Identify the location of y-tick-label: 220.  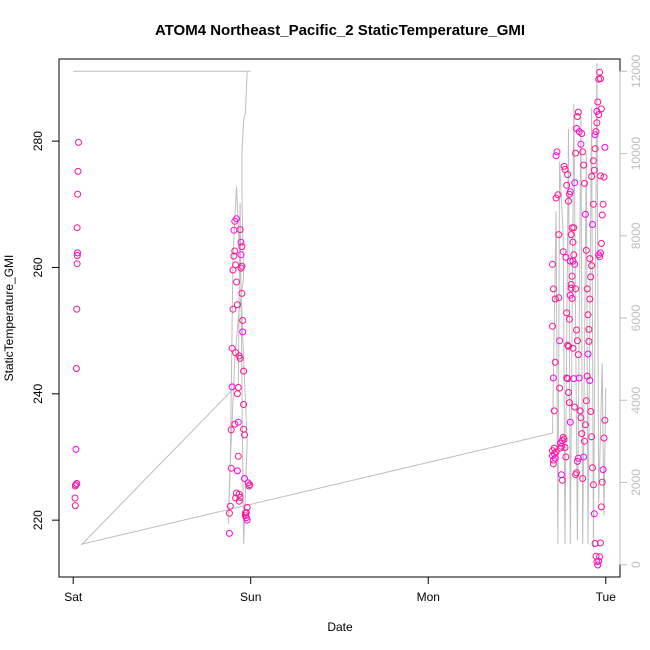
(38, 520).